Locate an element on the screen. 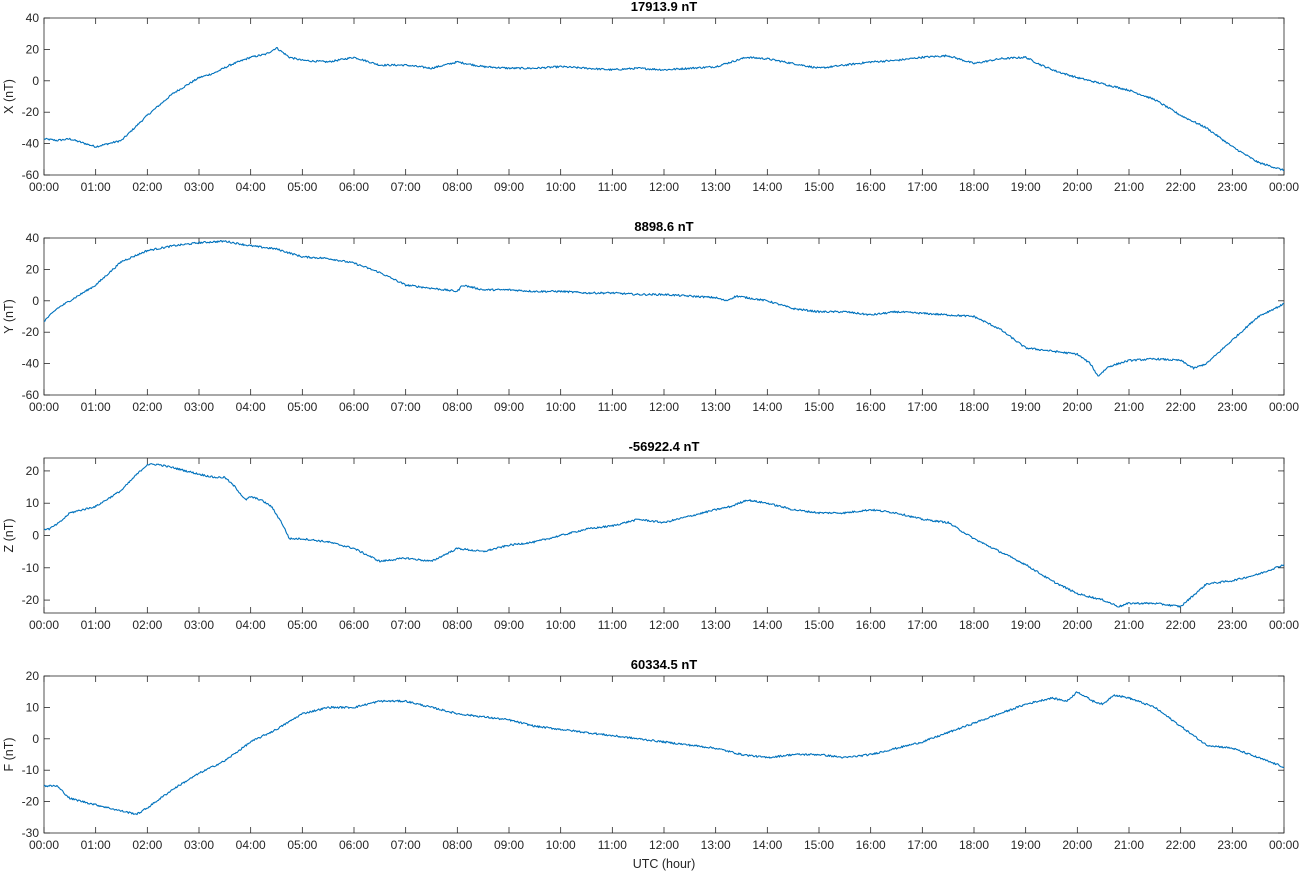 The width and height of the screenshot is (1307, 872). x-tick-label-y: 21:00 is located at coordinates (1129, 407).